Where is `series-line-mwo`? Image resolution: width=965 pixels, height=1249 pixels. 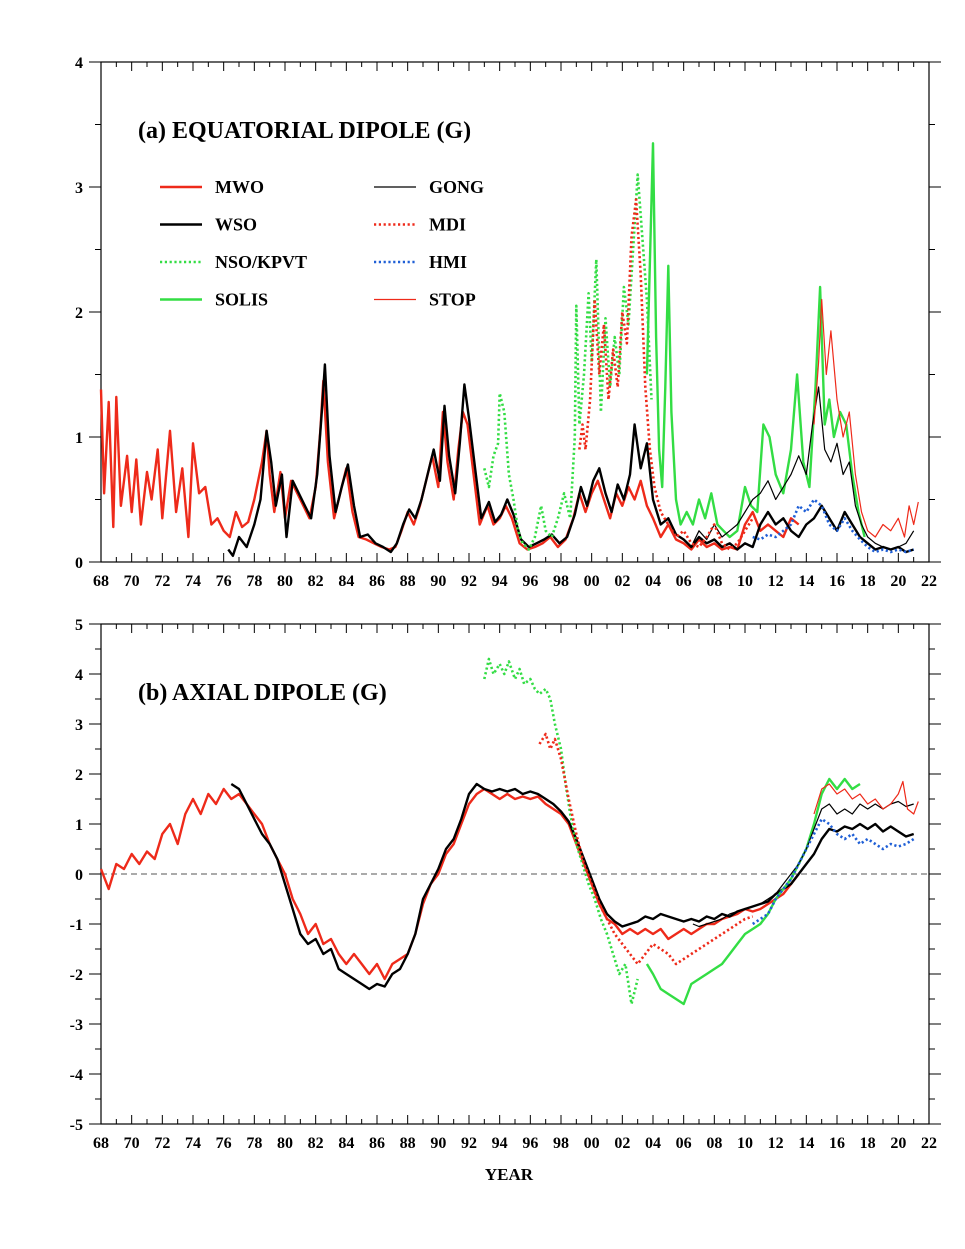
series-line-mwo is located at coordinates (449, 884).